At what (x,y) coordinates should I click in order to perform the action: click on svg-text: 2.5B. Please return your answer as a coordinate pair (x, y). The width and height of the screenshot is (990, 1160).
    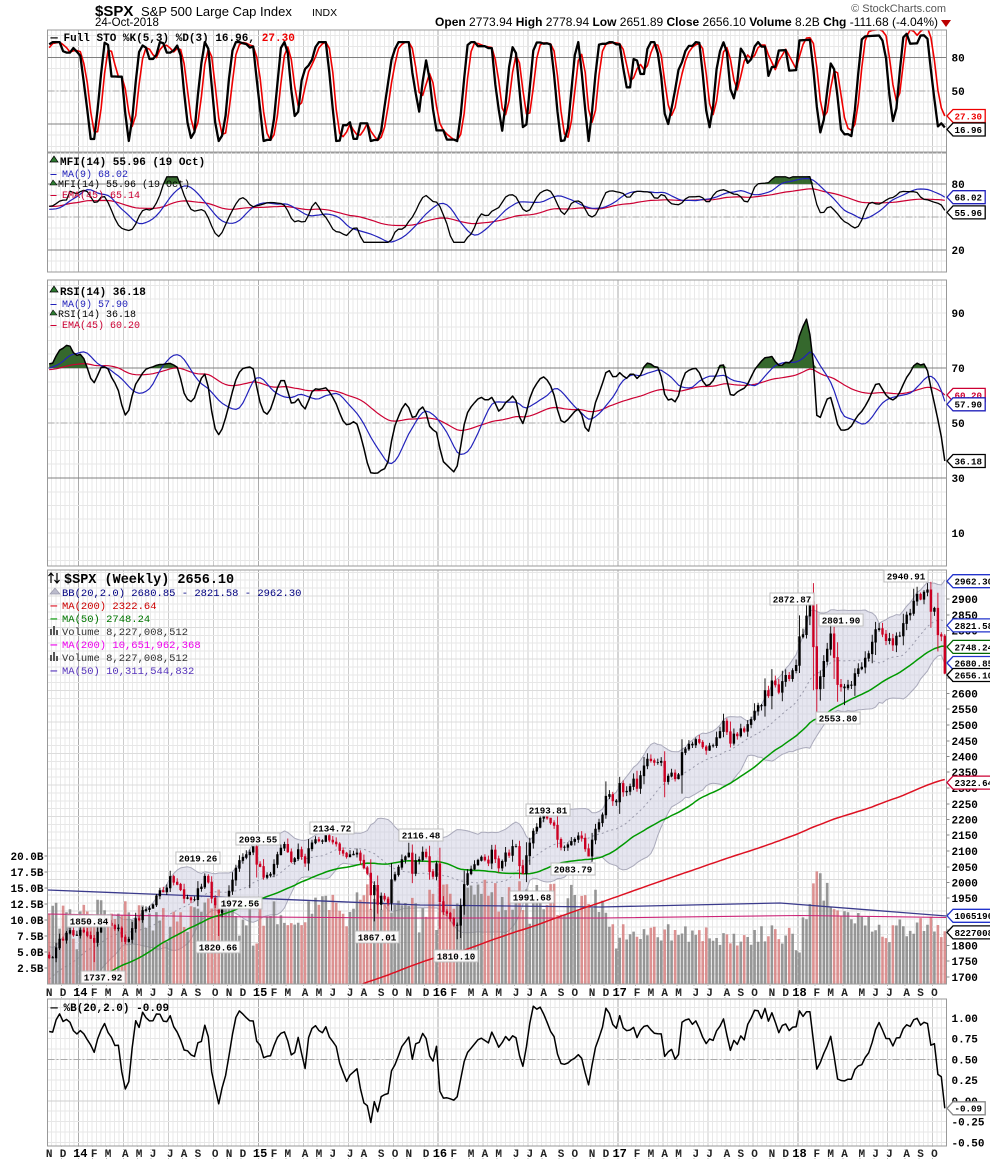
    Looking at the image, I should click on (30, 970).